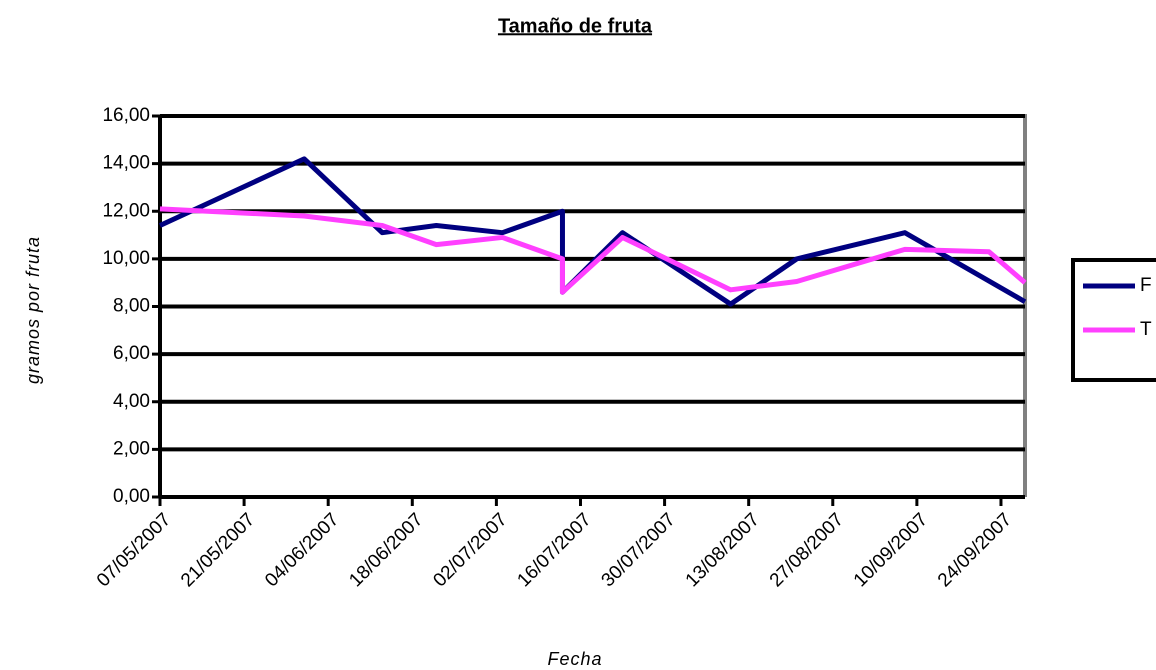 Image resolution: width=1156 pixels, height=670 pixels. I want to click on y-tick-label: 10,00, so click(126, 258).